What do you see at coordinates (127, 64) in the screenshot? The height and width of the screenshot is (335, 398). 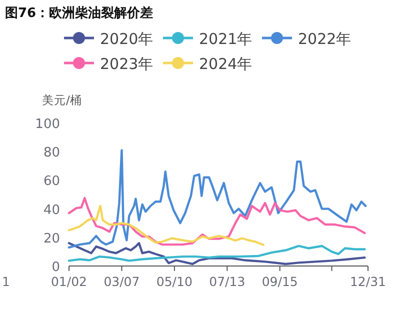 I see `legend-label: 2023年` at bounding box center [127, 64].